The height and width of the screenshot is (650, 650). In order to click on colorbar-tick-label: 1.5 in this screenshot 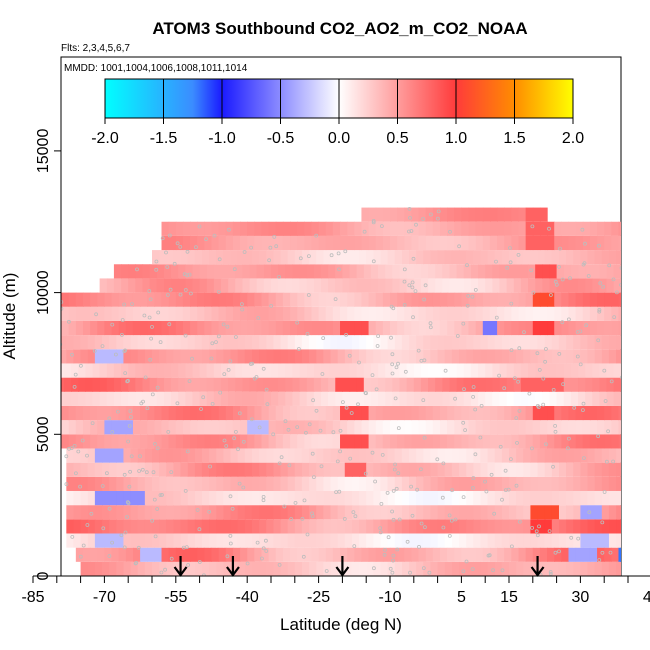, I will do `click(514, 138)`.